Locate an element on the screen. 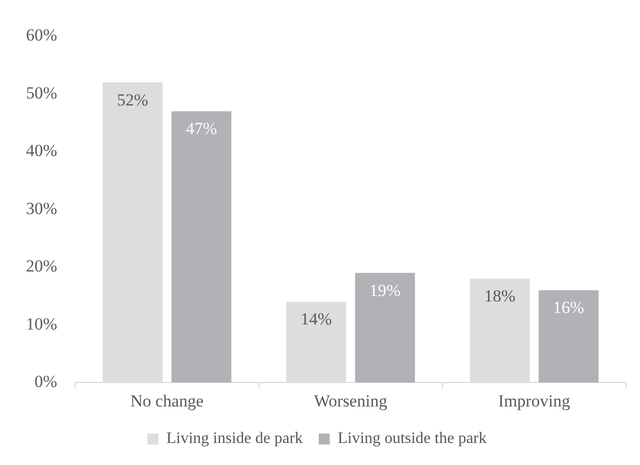 Image resolution: width=640 pixels, height=465 pixels. y-tick-label: 0% is located at coordinates (46, 382).